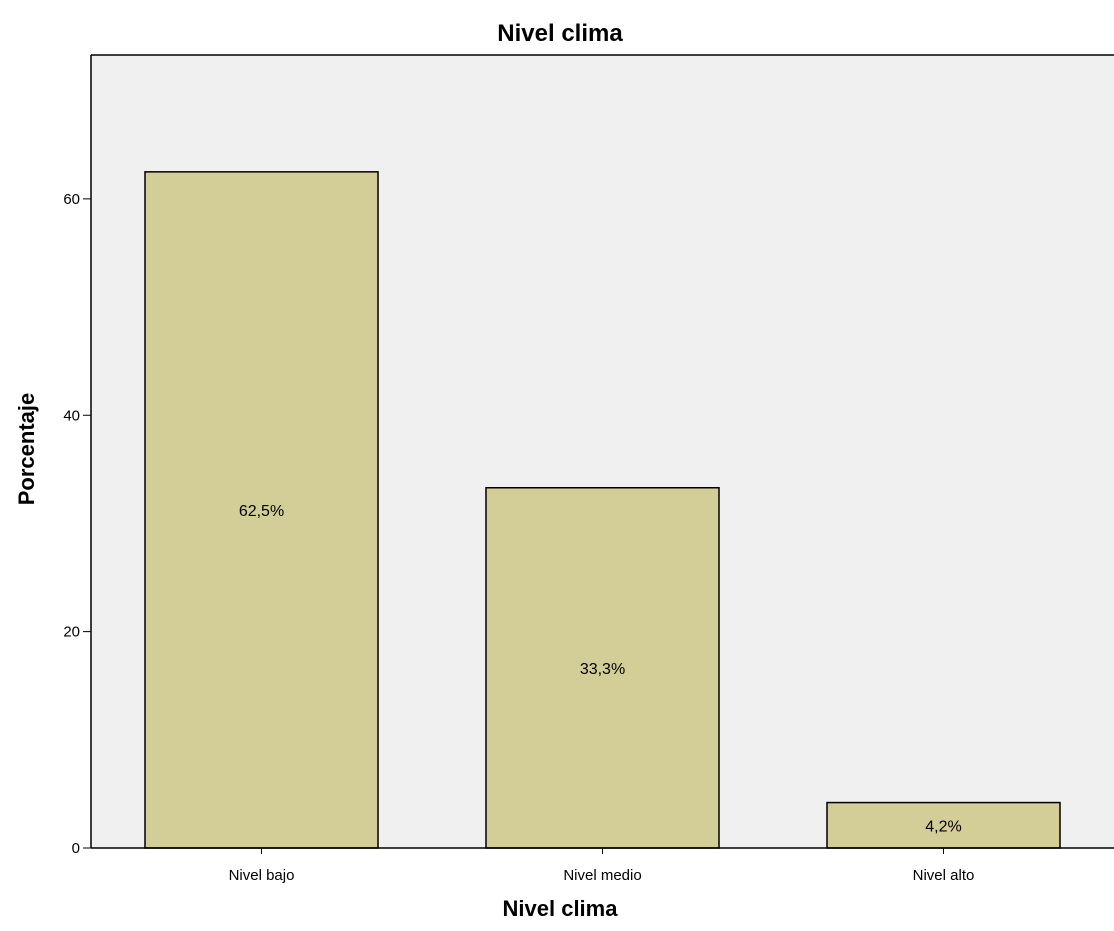  What do you see at coordinates (602, 866) in the screenshot?
I see `x-ticks-group: Nivel bajo Nivel medio Nivel alto` at bounding box center [602, 866].